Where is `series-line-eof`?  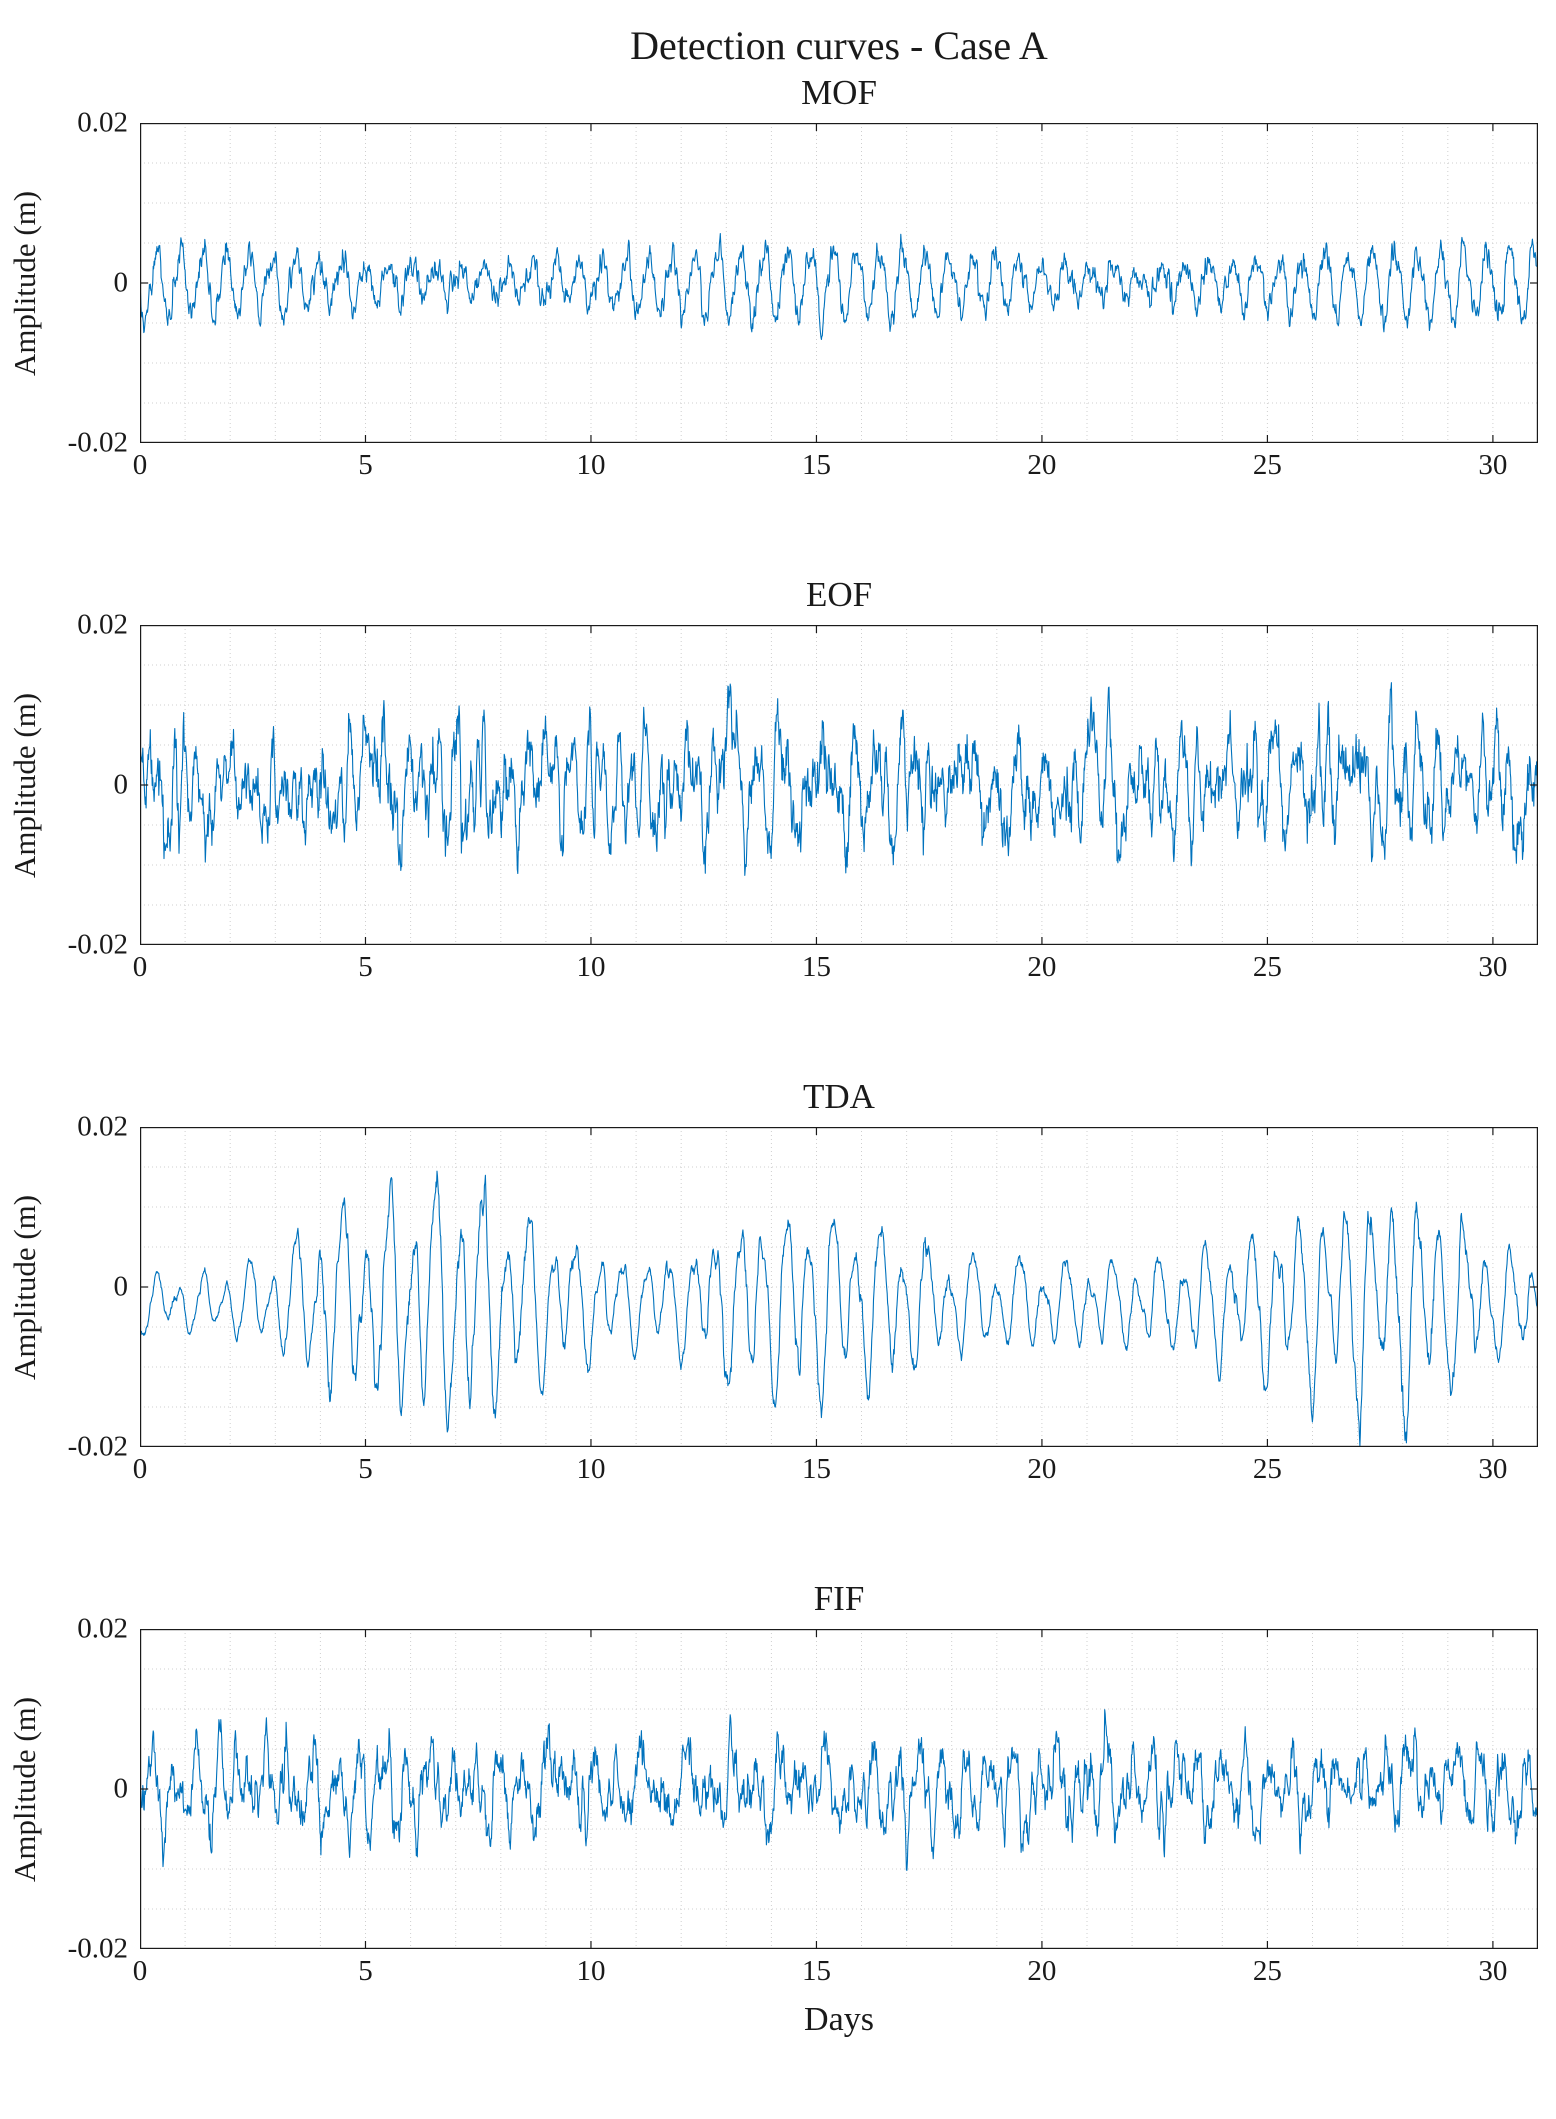
series-line-eof is located at coordinates (839, 779).